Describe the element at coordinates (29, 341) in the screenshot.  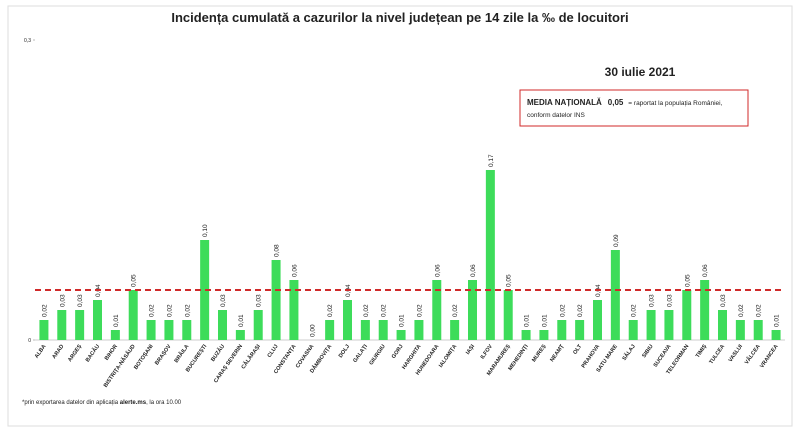
I see `y-tick-label: 0` at that location.